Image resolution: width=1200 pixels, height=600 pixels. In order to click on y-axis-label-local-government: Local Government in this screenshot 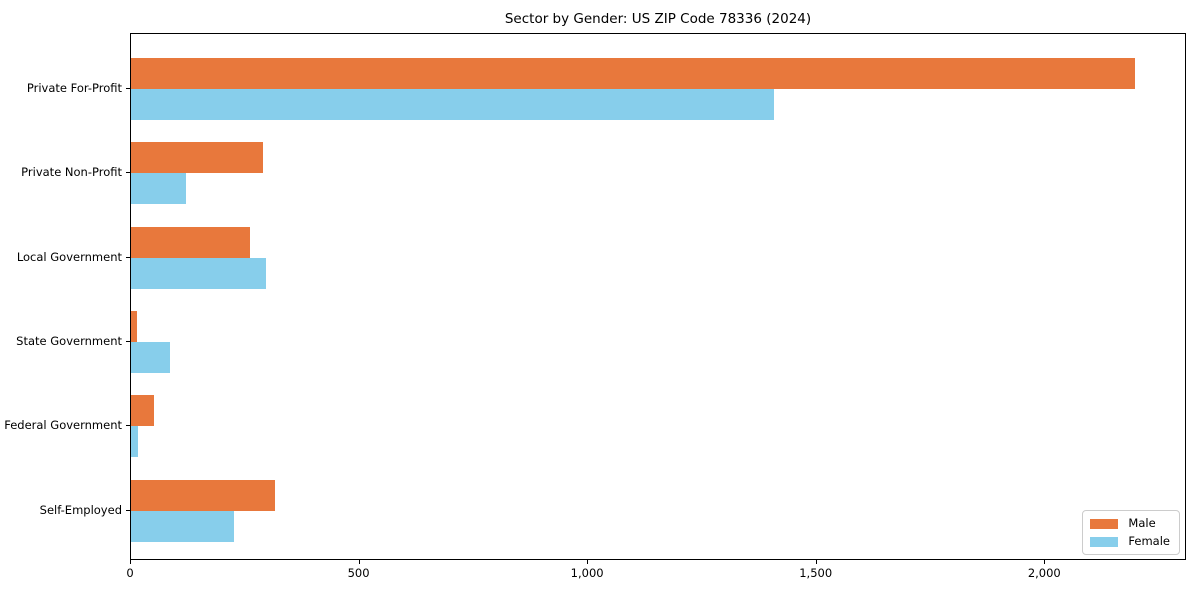, I will do `click(69, 256)`.